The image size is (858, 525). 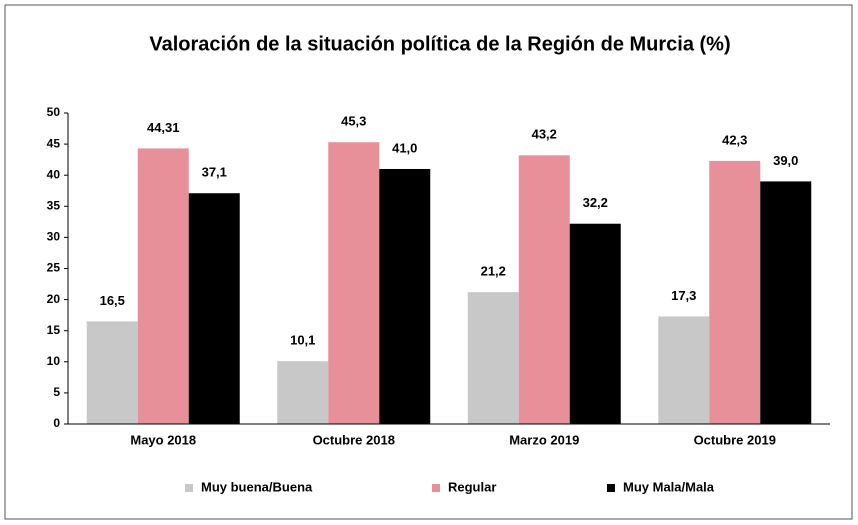 I want to click on y-tick-label: 5, so click(x=56, y=392).